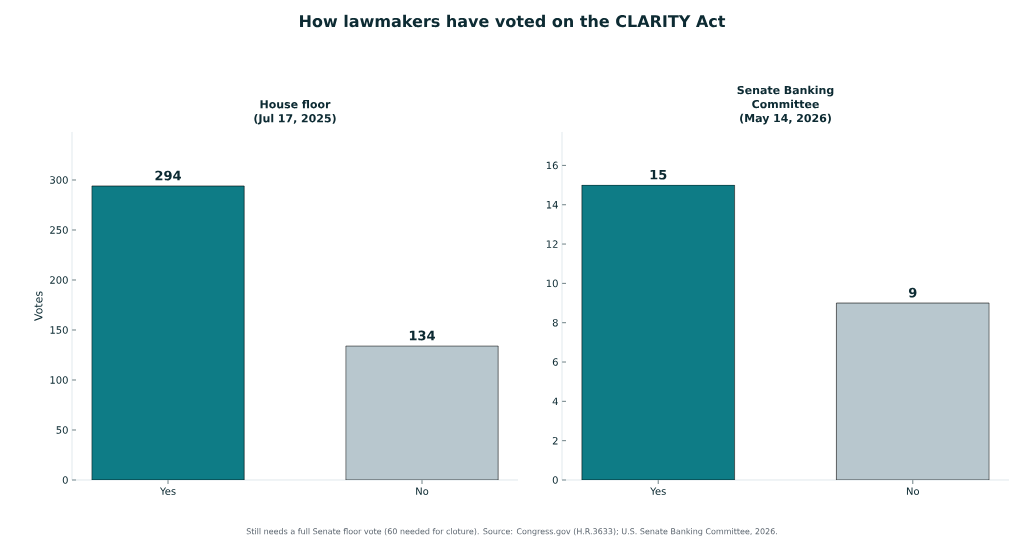  Describe the element at coordinates (552, 165) in the screenshot. I see `y-tick-label: 16` at that location.